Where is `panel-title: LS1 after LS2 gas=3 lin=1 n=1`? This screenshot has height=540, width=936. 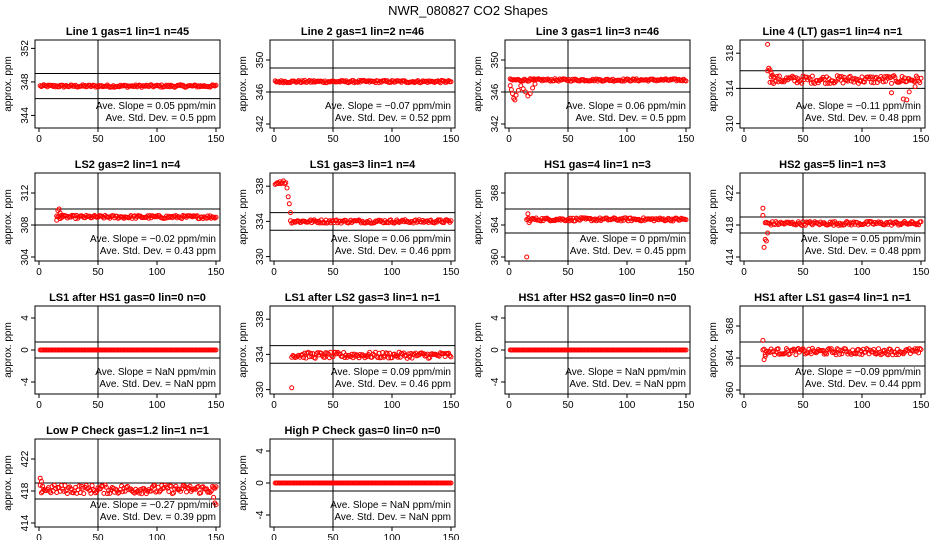 panel-title: LS1 after LS2 gas=3 lin=1 n=1 is located at coordinates (363, 298).